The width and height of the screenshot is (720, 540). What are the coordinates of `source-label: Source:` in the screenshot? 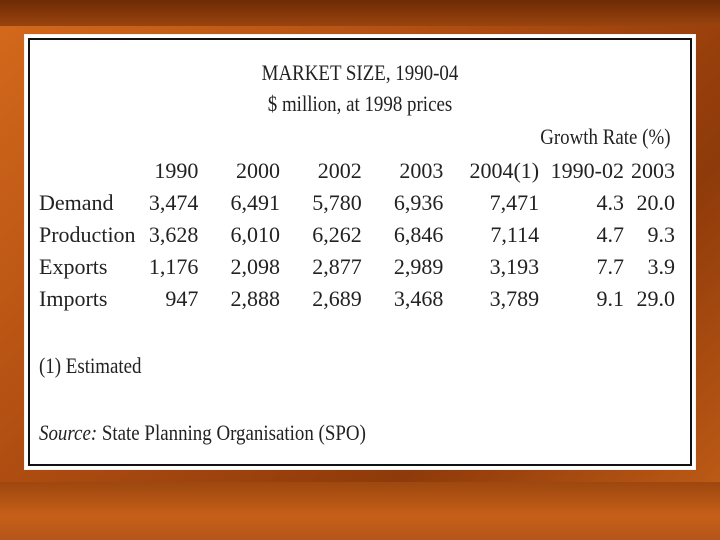 It's located at (68, 432).